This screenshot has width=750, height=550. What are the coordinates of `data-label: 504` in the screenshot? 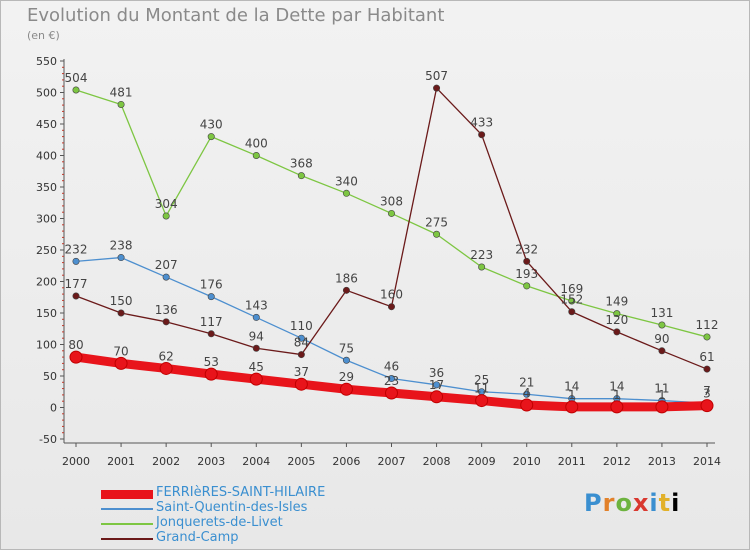 It's located at (76, 78).